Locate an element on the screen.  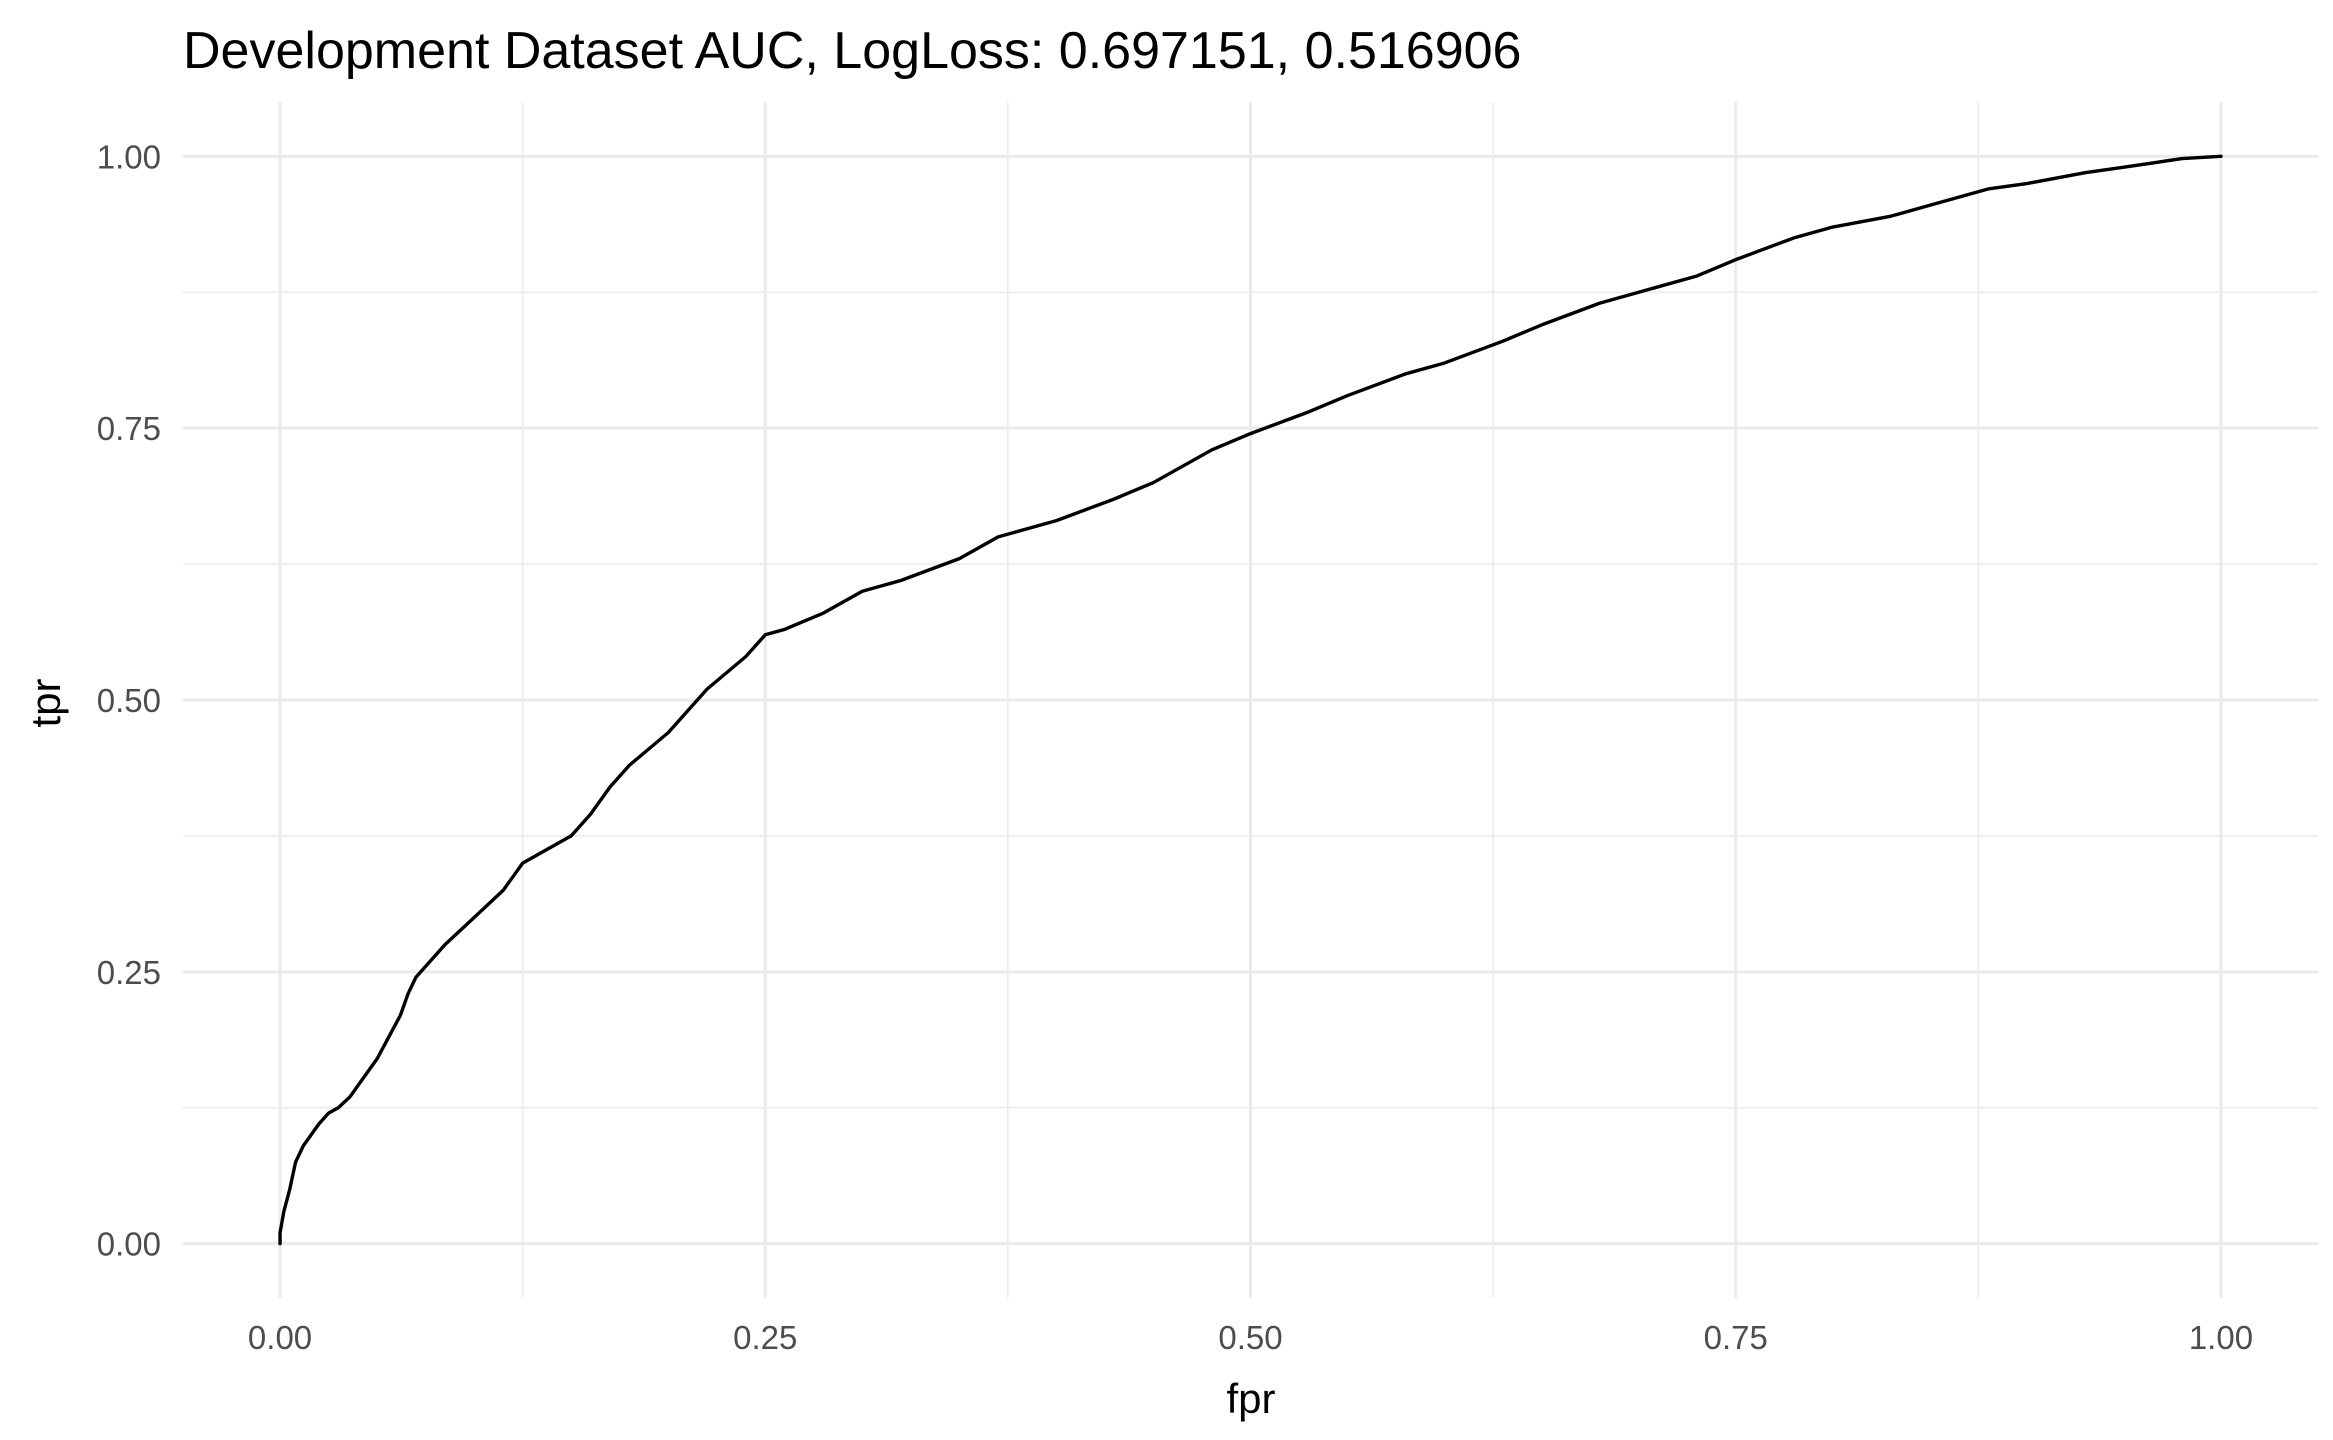
y-axis-title: tpr is located at coordinates (45, 702).